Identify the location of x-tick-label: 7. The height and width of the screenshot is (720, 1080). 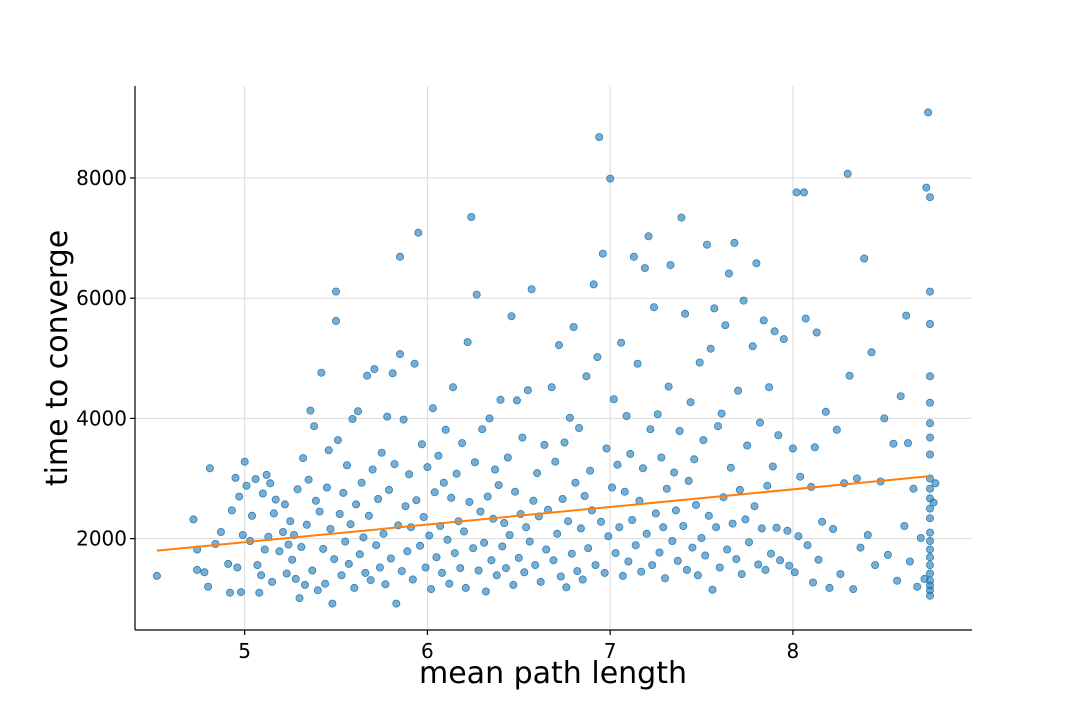
(610, 651).